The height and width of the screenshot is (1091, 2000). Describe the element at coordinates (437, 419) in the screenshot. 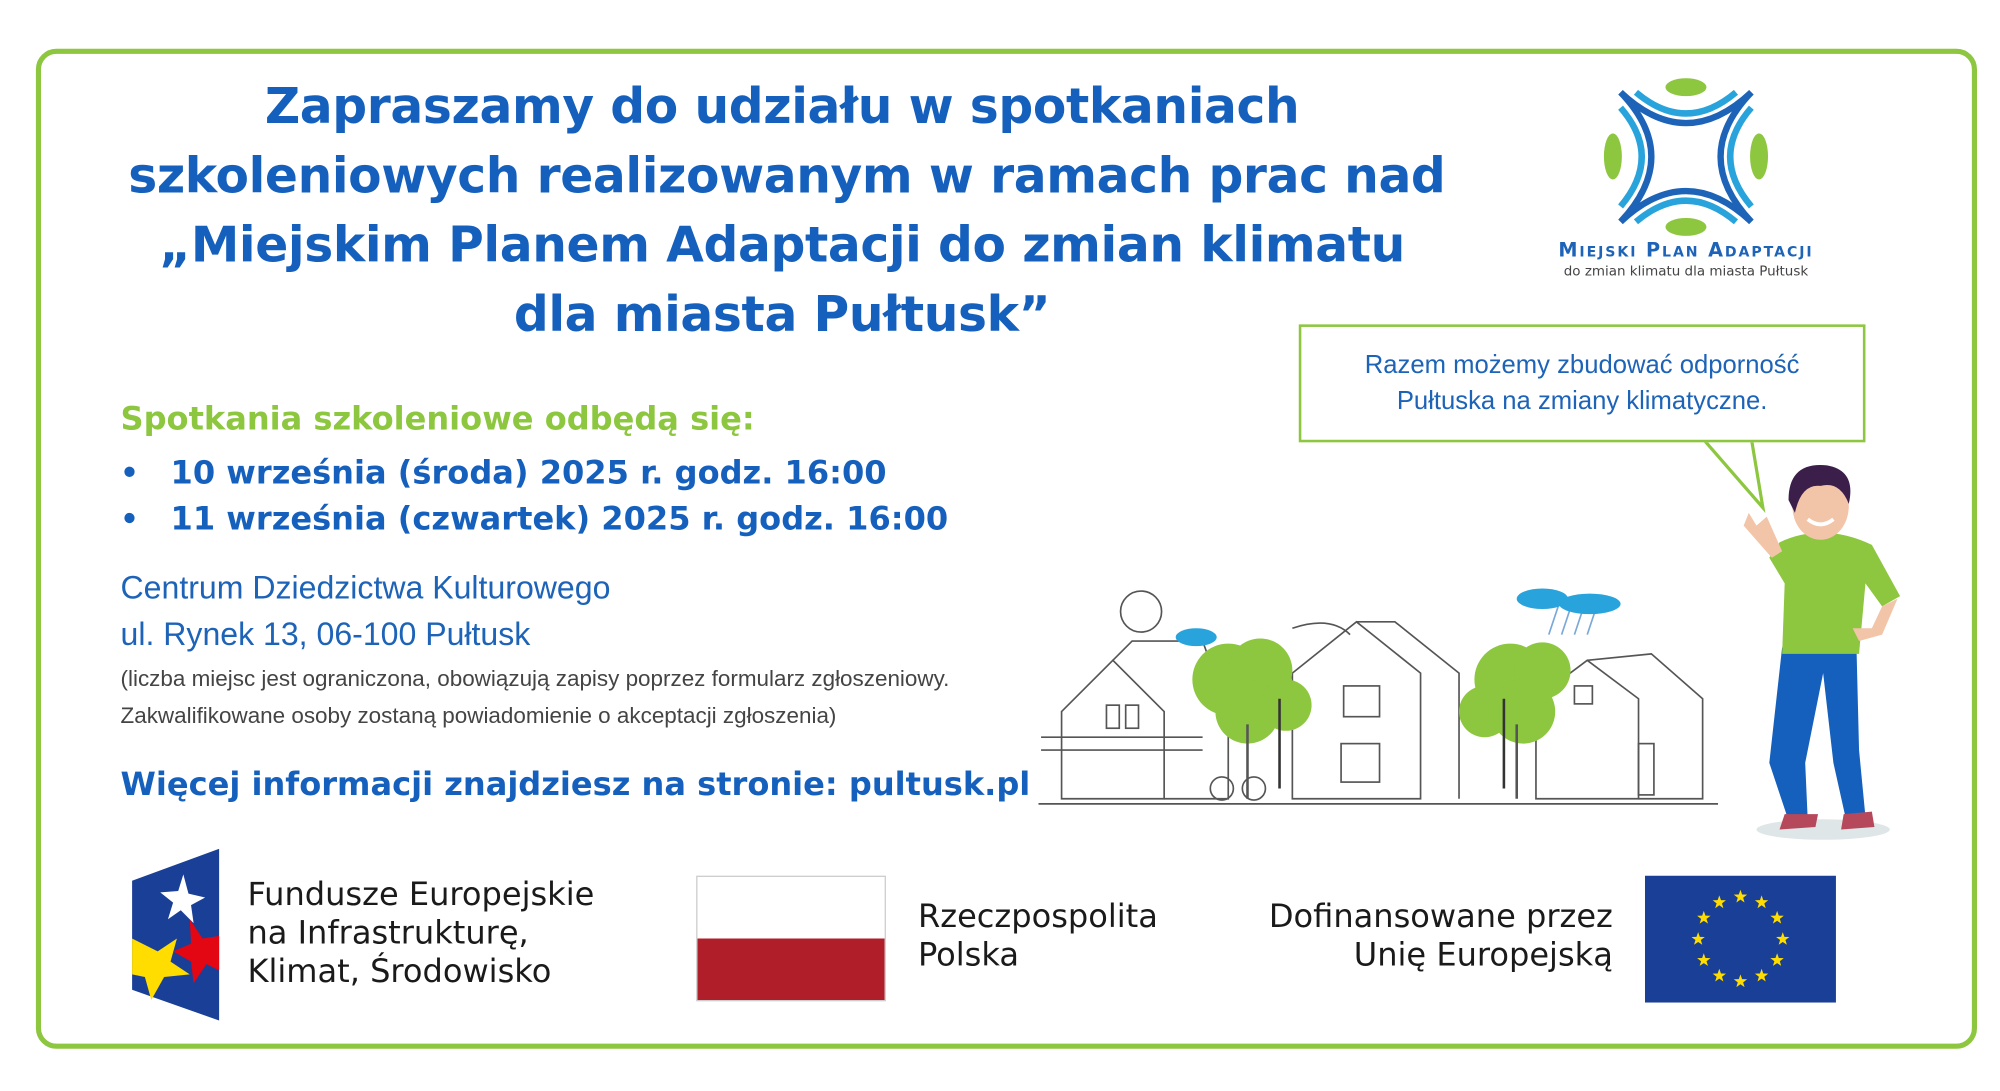

I see `meetings-heading: Spotkania szkoleniowe odbędą się:` at that location.